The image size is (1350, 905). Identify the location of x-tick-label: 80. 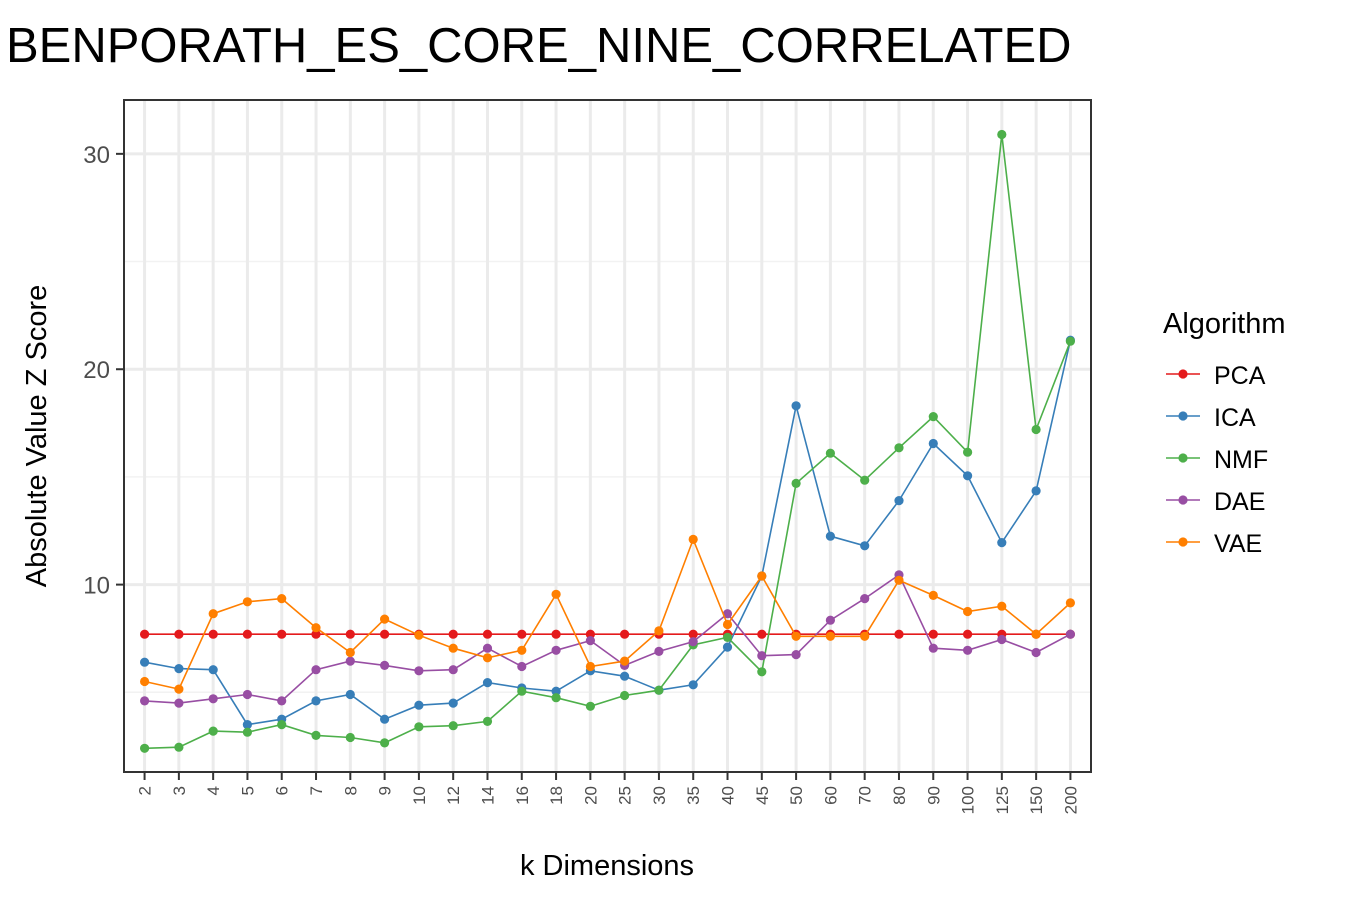
(899, 795).